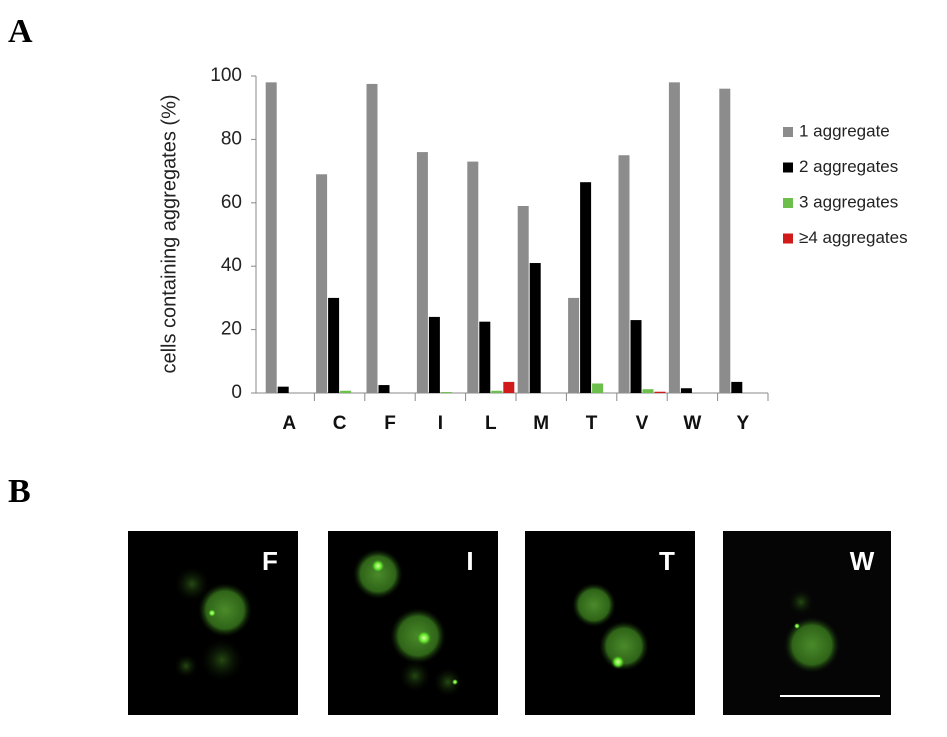  I want to click on x-tick-label: Y, so click(742, 423).